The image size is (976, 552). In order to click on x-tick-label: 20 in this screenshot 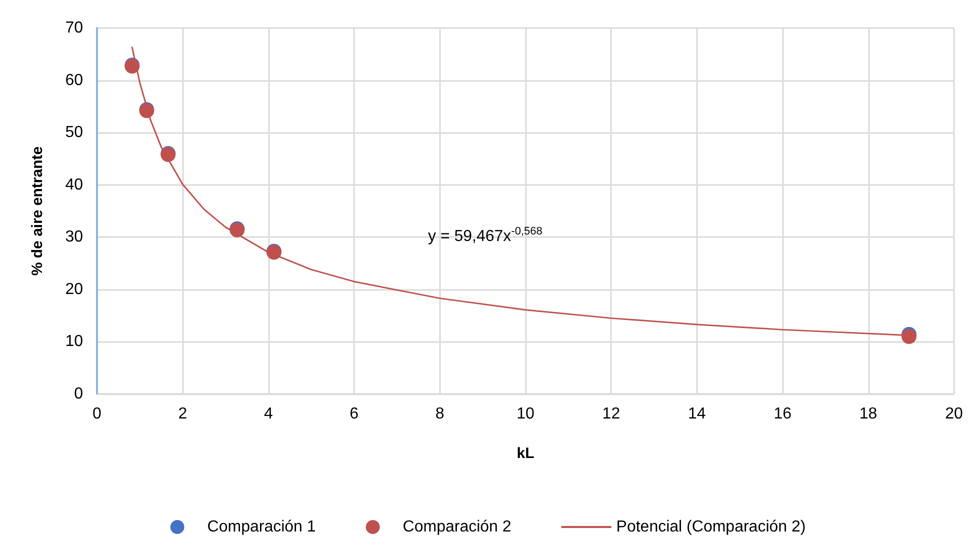, I will do `click(954, 414)`.